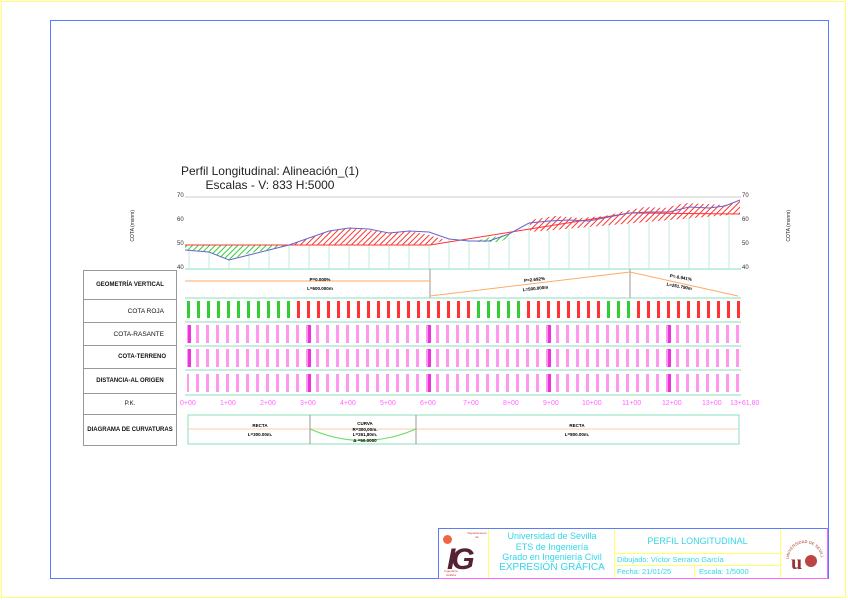 Image resolution: width=848 pixels, height=600 pixels. What do you see at coordinates (745, 196) in the screenshot?
I see `ytick-70-right: 70` at bounding box center [745, 196].